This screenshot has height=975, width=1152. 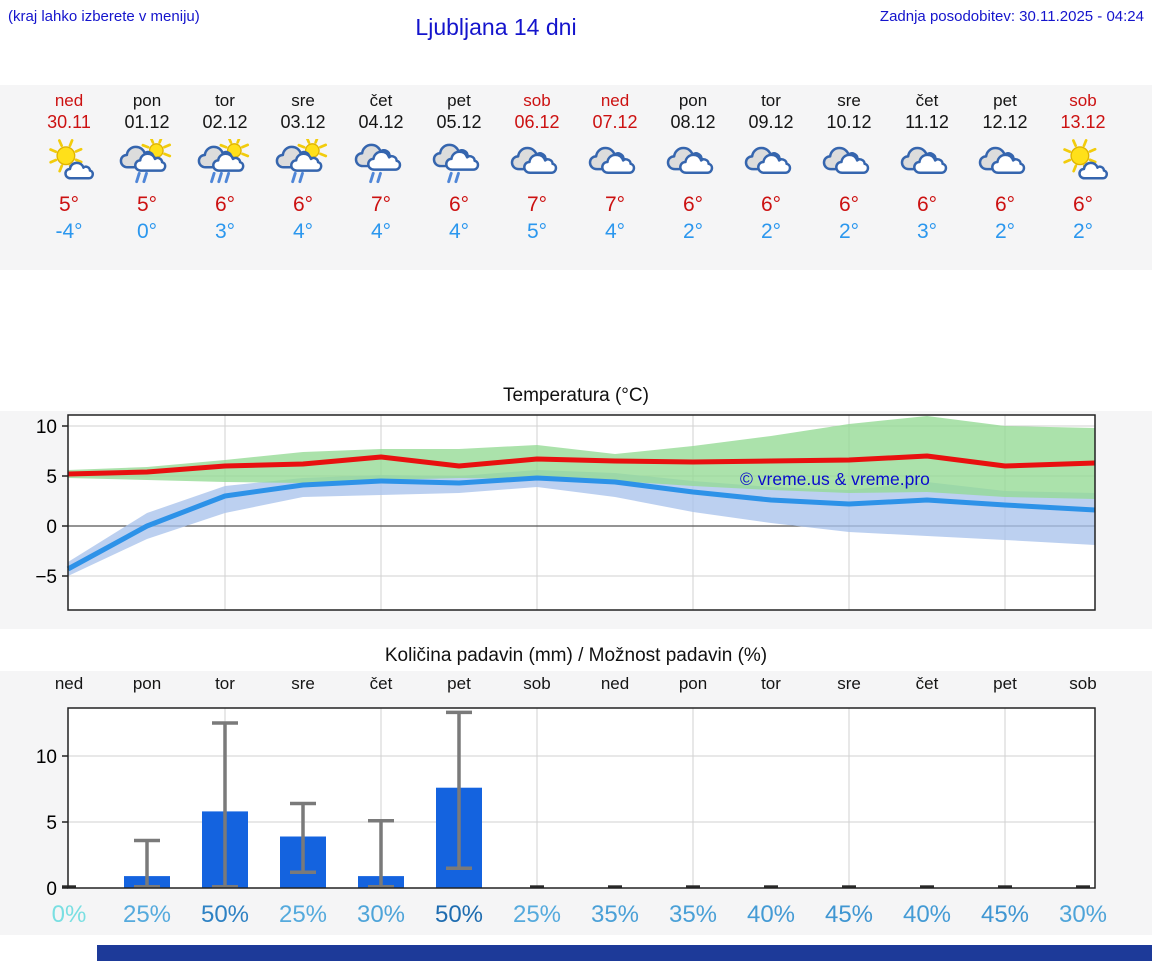 What do you see at coordinates (693, 100) in the screenshot?
I see `day-name: pon` at bounding box center [693, 100].